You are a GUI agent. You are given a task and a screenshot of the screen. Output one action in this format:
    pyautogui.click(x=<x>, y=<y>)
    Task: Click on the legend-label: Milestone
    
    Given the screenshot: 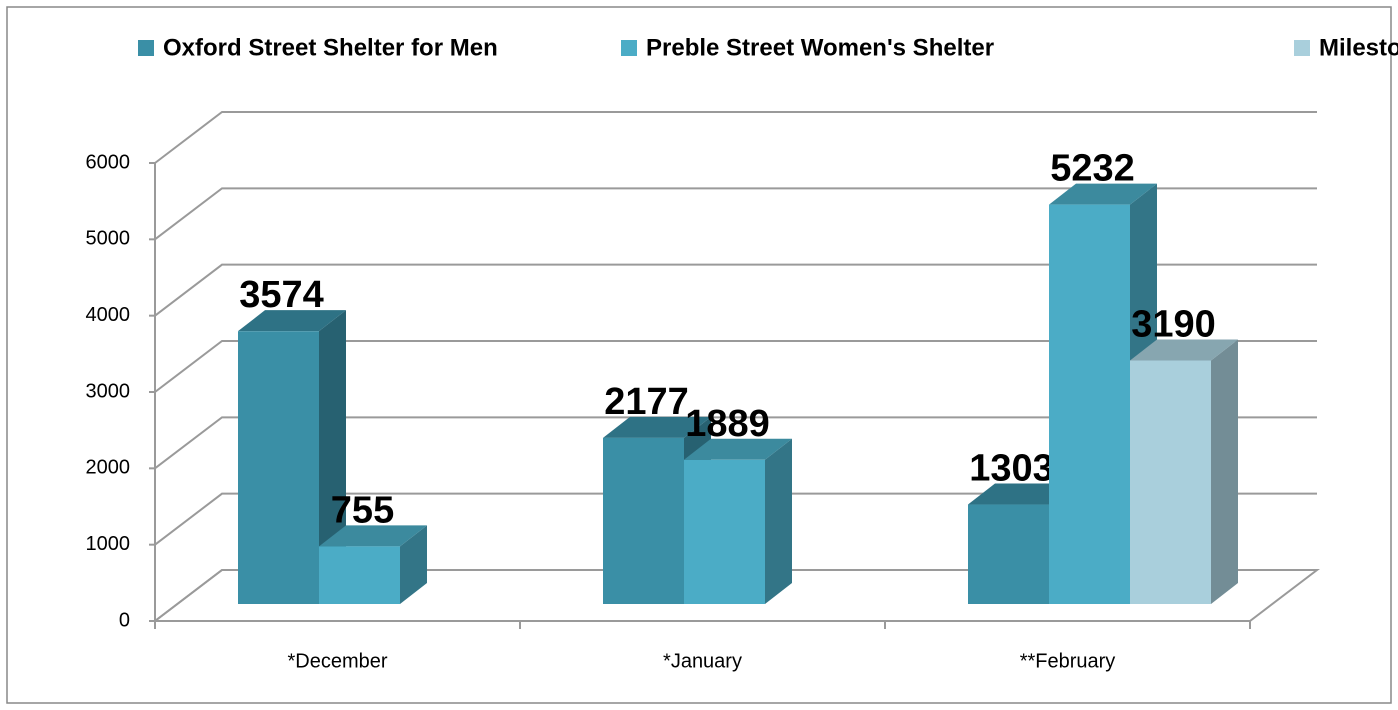 What is the action you would take?
    pyautogui.click(x=1358, y=47)
    